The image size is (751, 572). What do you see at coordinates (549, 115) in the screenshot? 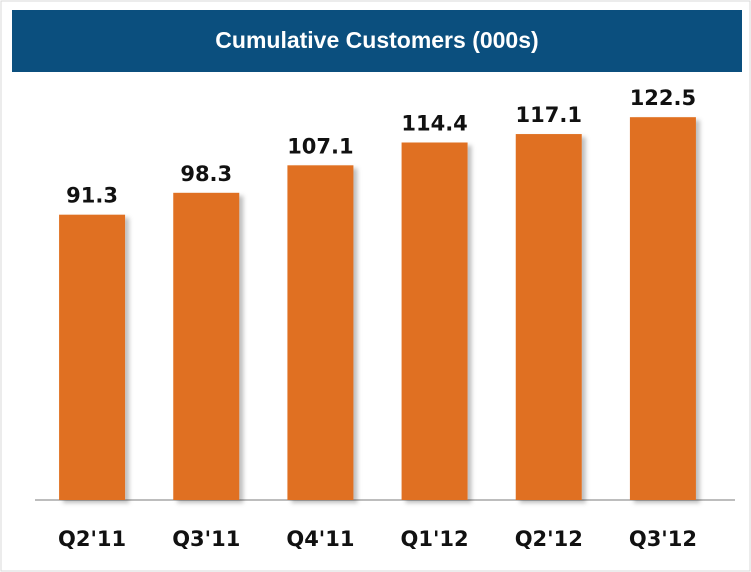
I see `value-label: 117.1` at bounding box center [549, 115].